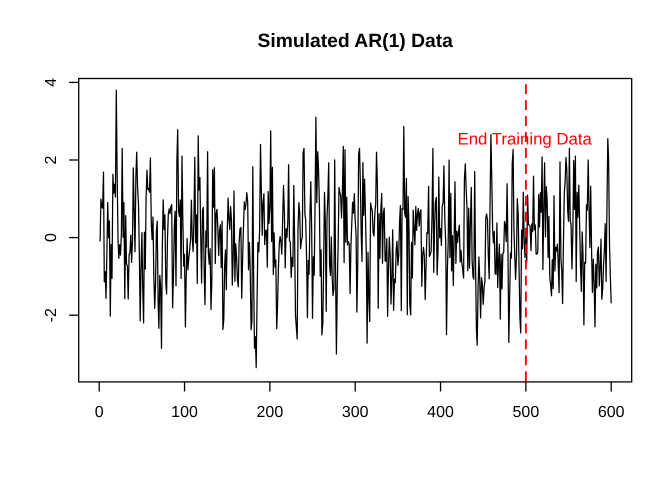 Image resolution: width=672 pixels, height=480 pixels. Describe the element at coordinates (51, 82) in the screenshot. I see `svg-text: 4` at that location.